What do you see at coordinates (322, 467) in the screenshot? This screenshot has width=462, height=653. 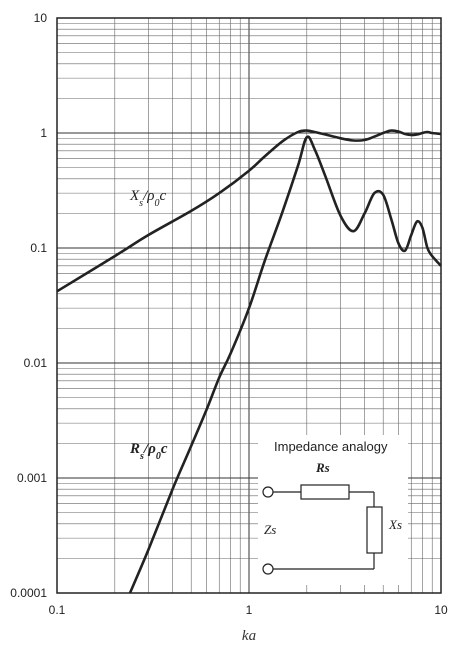 I see `inset-rs-label: Rs` at bounding box center [322, 467].